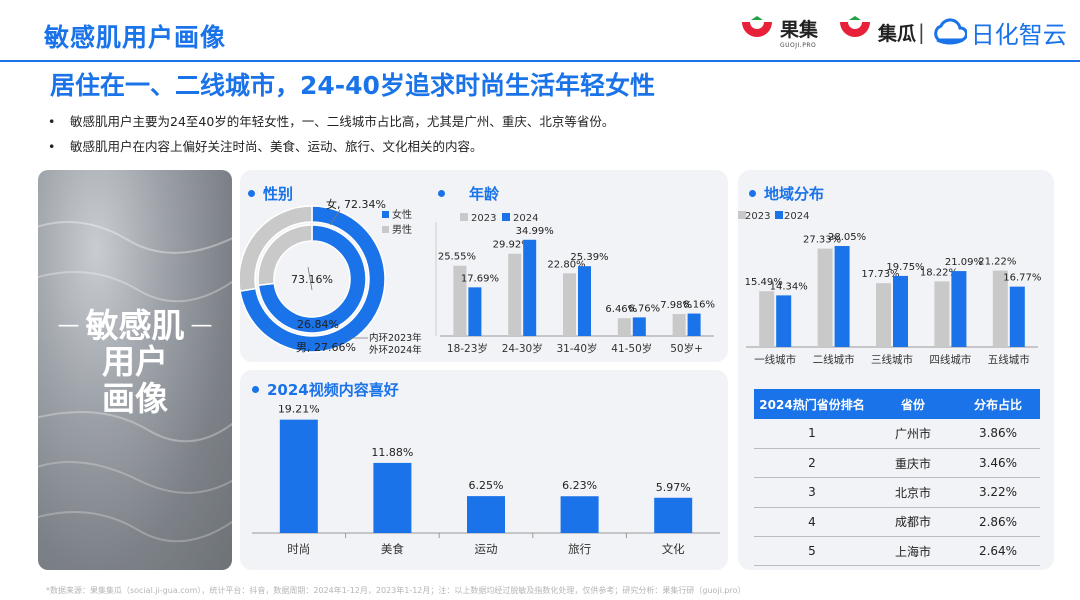 The height and width of the screenshot is (600, 1080). What do you see at coordinates (576, 348) in the screenshot?
I see `age-category-label: 31-40岁` at bounding box center [576, 348].